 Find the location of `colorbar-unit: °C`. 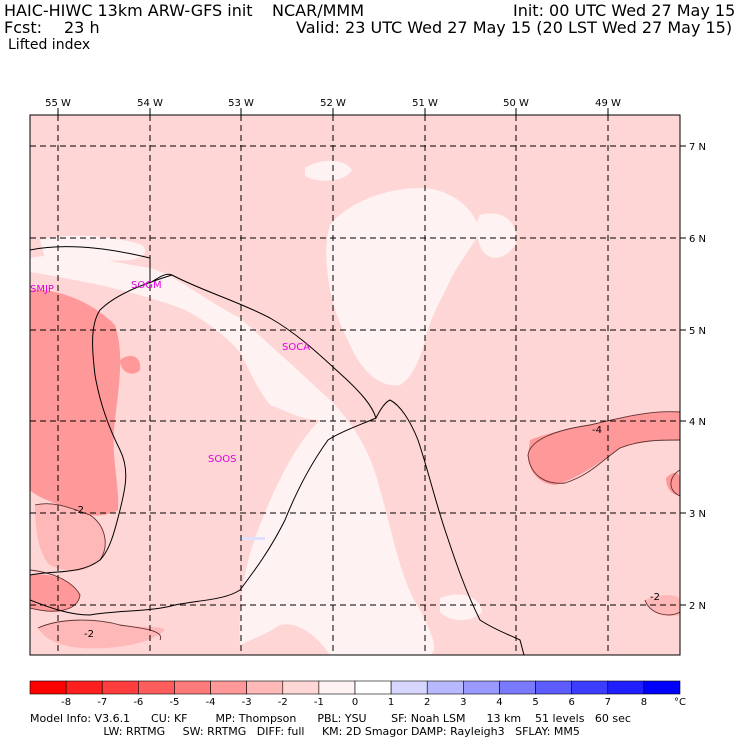

colorbar-unit: °C is located at coordinates (680, 702).